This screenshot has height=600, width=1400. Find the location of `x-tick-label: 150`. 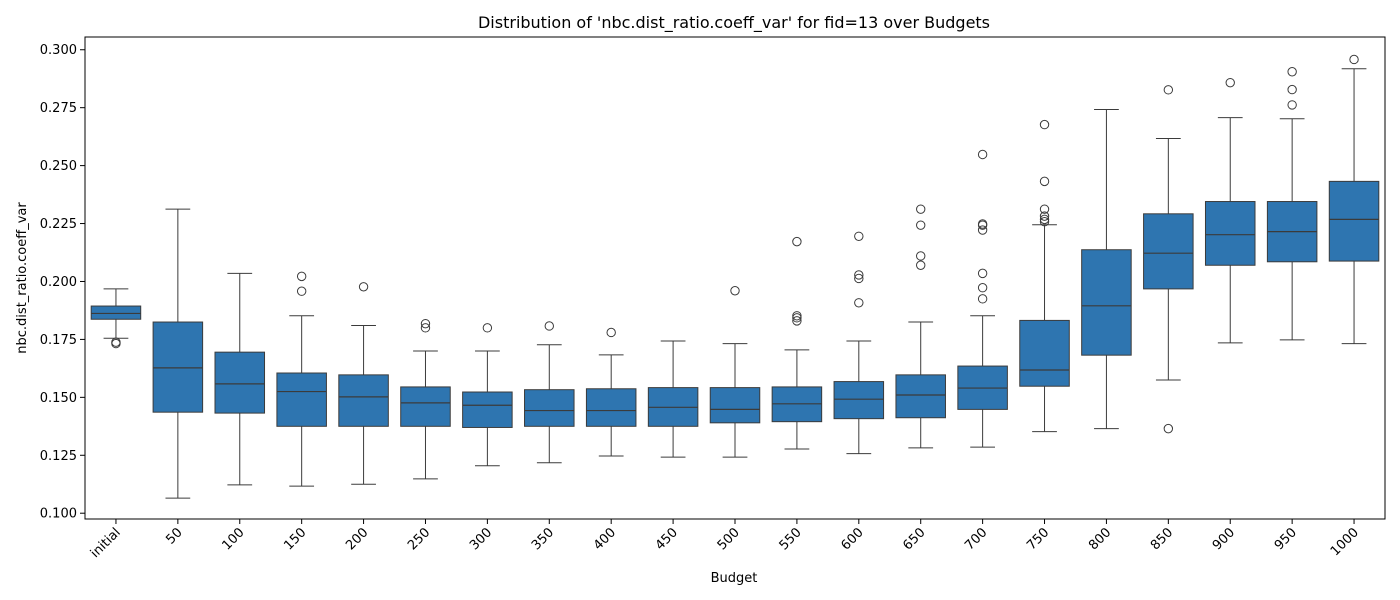

x-tick-label: 150 is located at coordinates (295, 539).